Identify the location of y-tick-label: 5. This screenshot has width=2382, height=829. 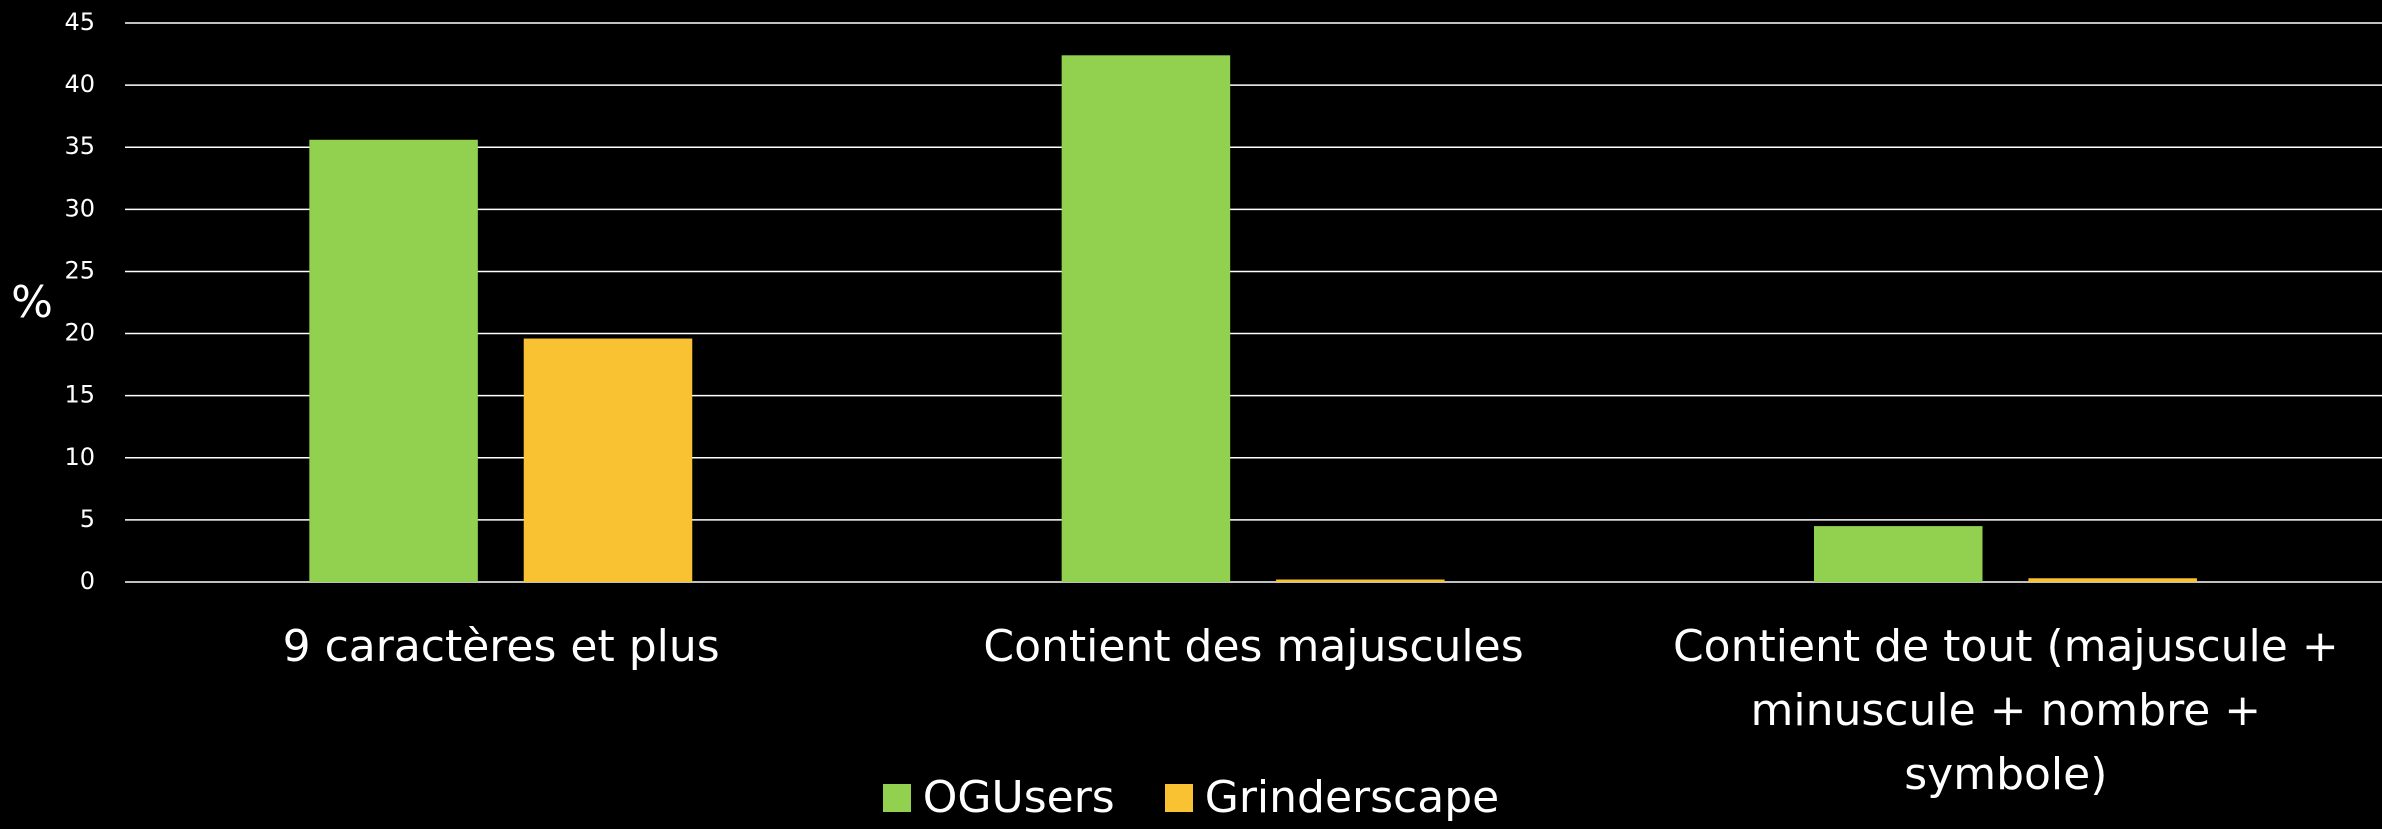
(87, 519).